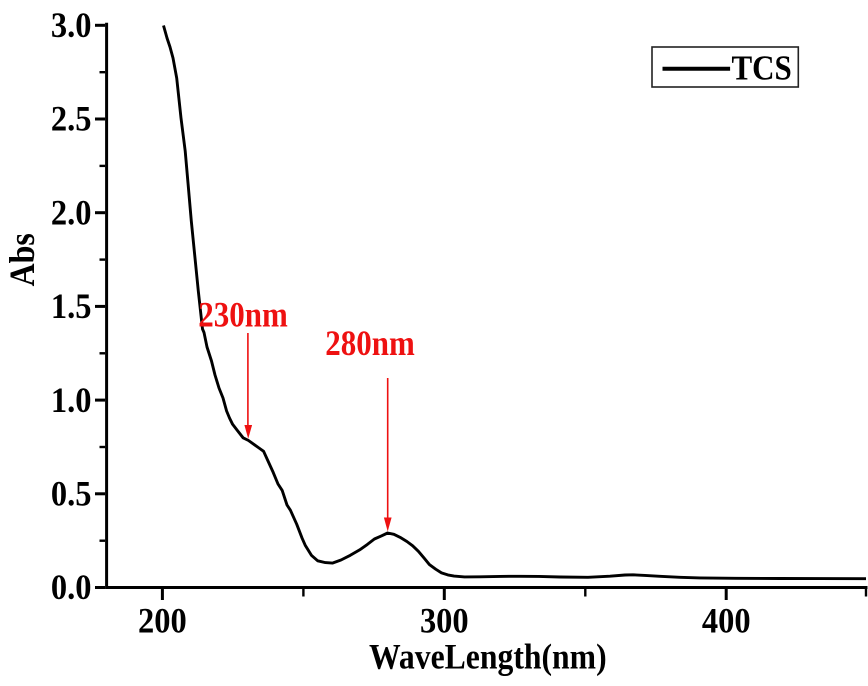  I want to click on svg-text: WaveLength(nm), so click(488, 657).